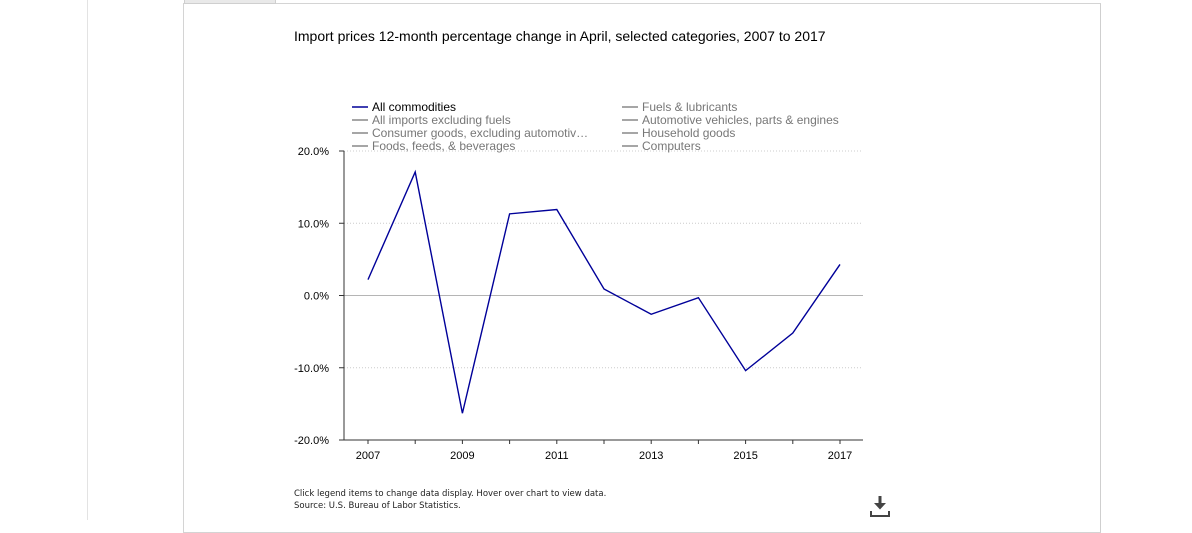 This screenshot has width=1192, height=533. What do you see at coordinates (688, 133) in the screenshot?
I see `legend-item: Household goods` at bounding box center [688, 133].